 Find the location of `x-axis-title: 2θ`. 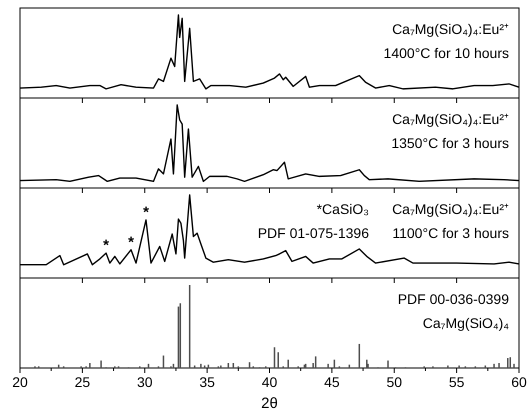

x-axis-title: 2θ is located at coordinates (269, 403).